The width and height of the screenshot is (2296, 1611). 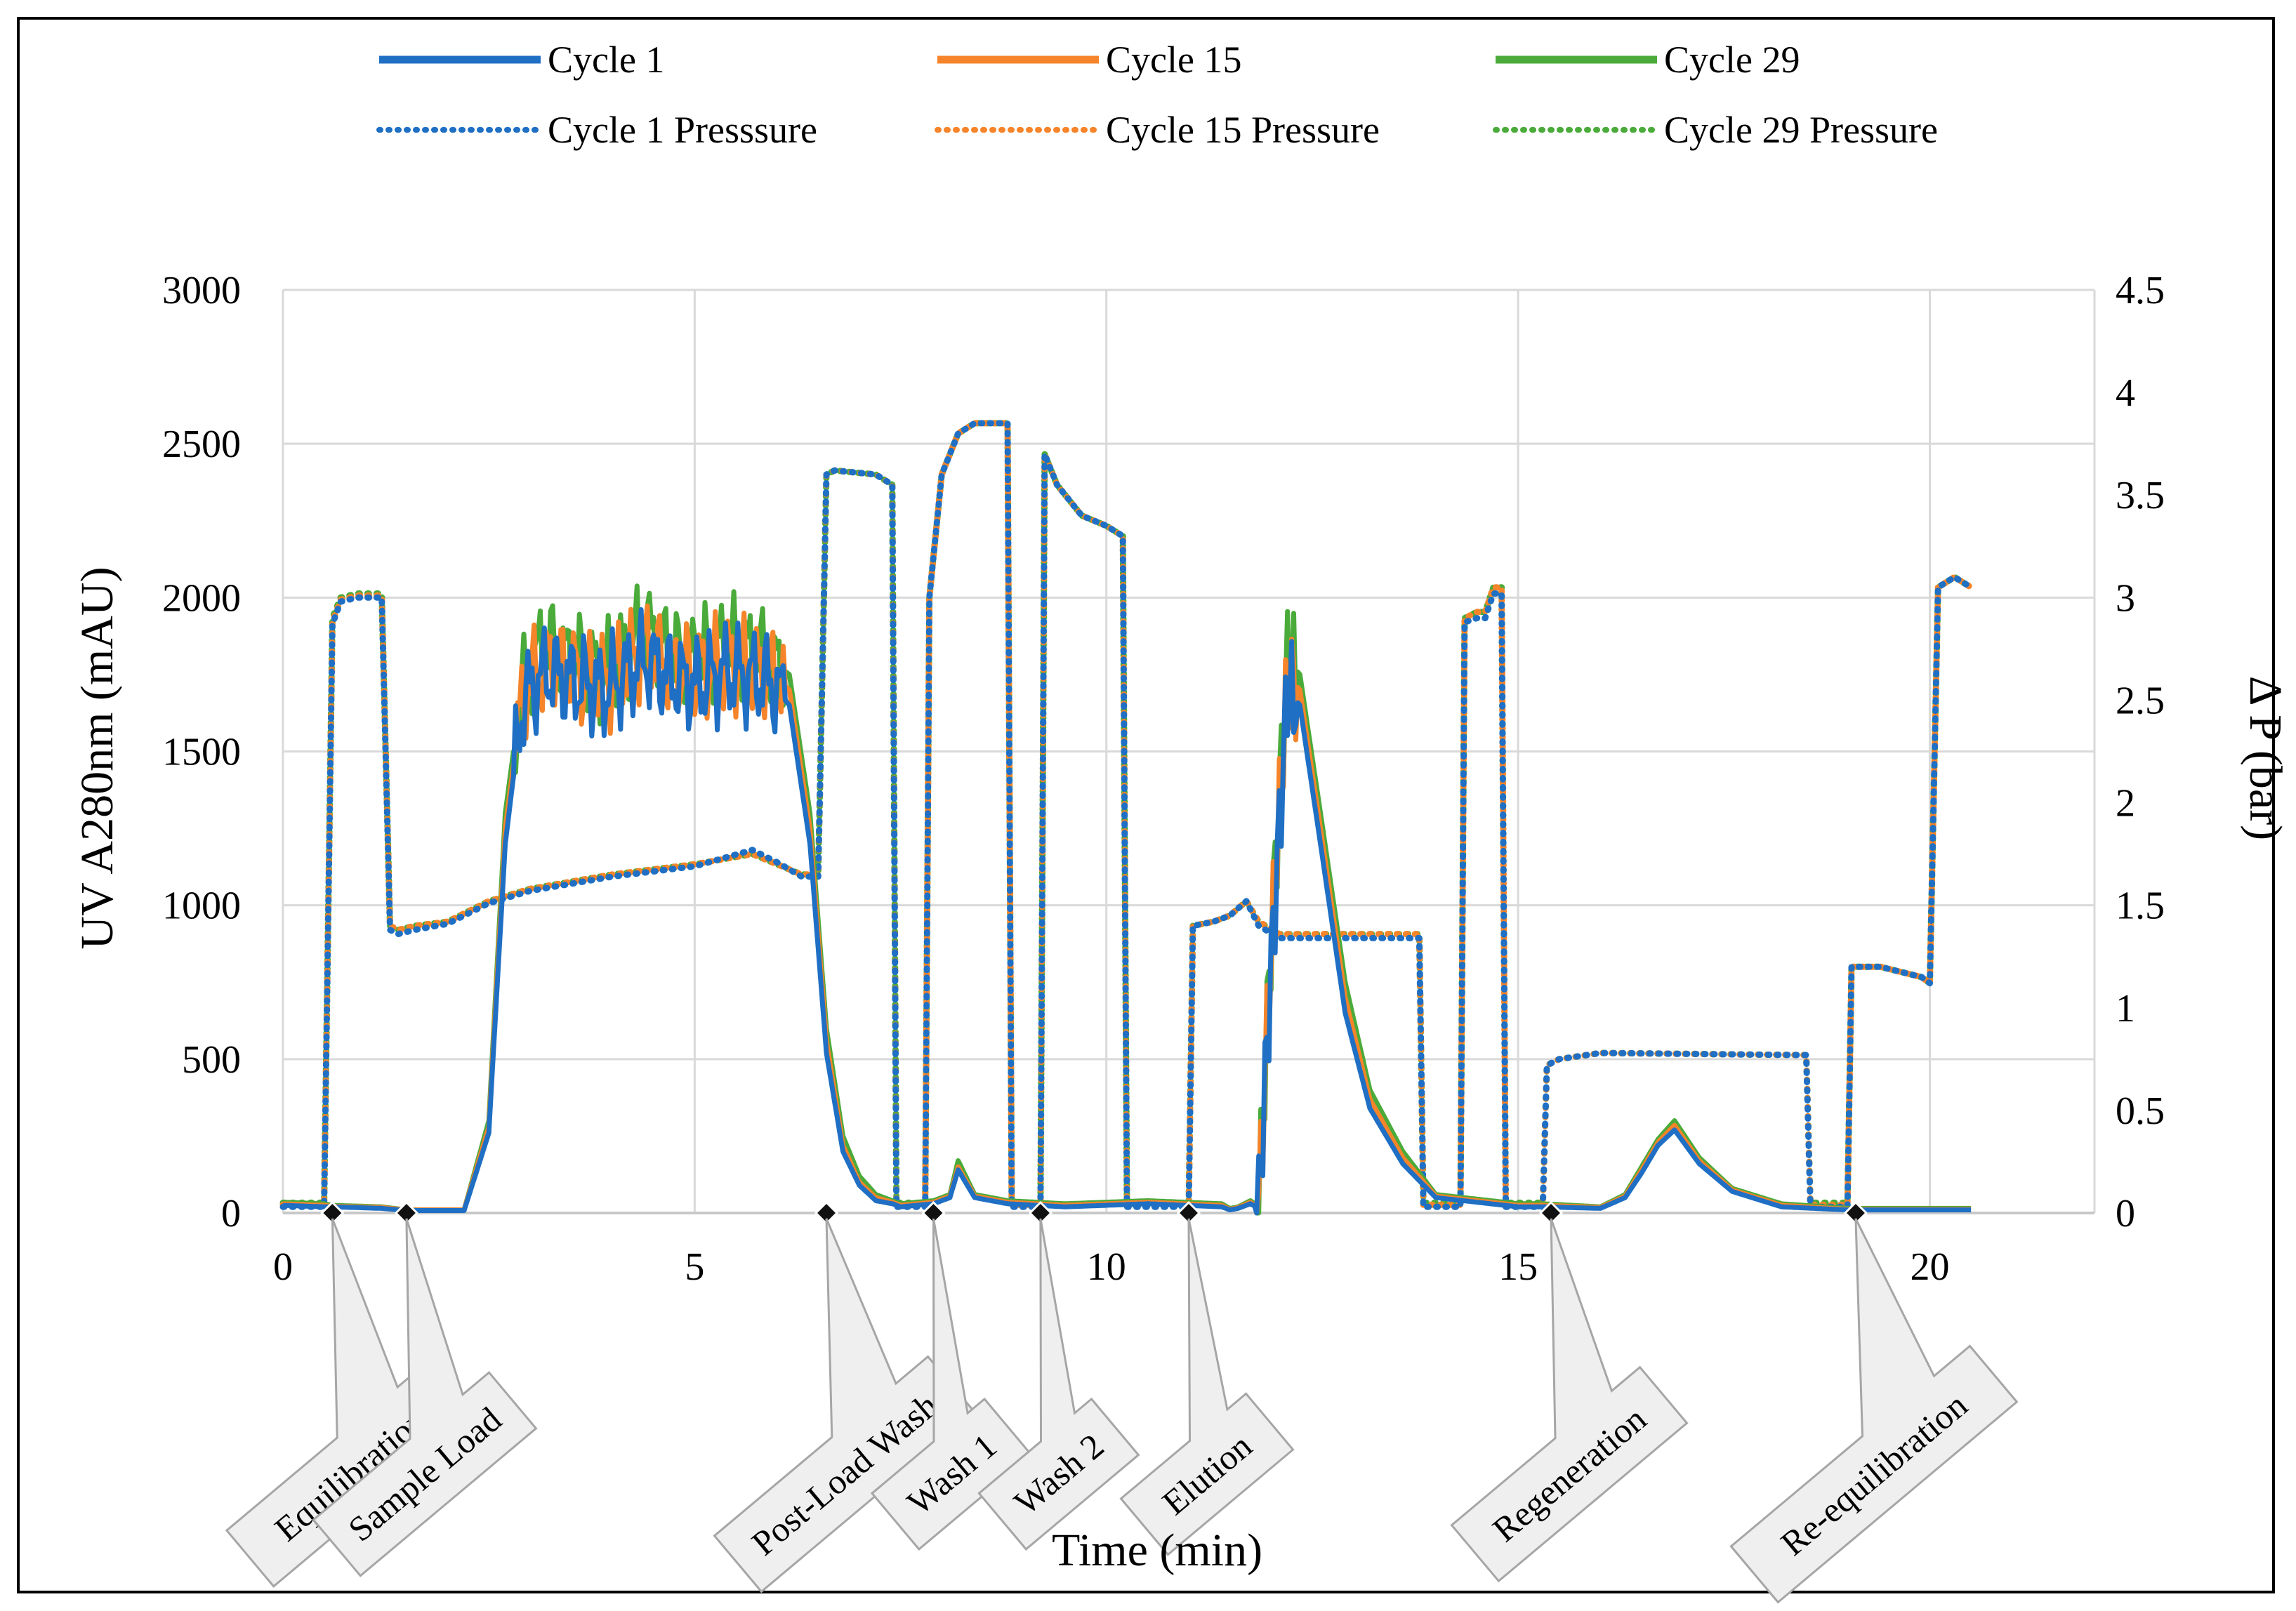 I want to click on y2-tick-label: 0, so click(x=2125, y=1213).